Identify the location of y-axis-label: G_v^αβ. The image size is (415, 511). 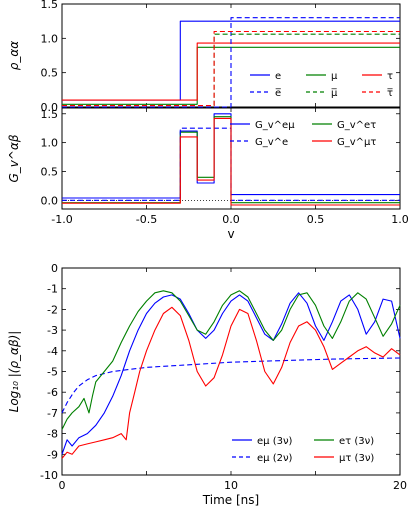
(14, 158).